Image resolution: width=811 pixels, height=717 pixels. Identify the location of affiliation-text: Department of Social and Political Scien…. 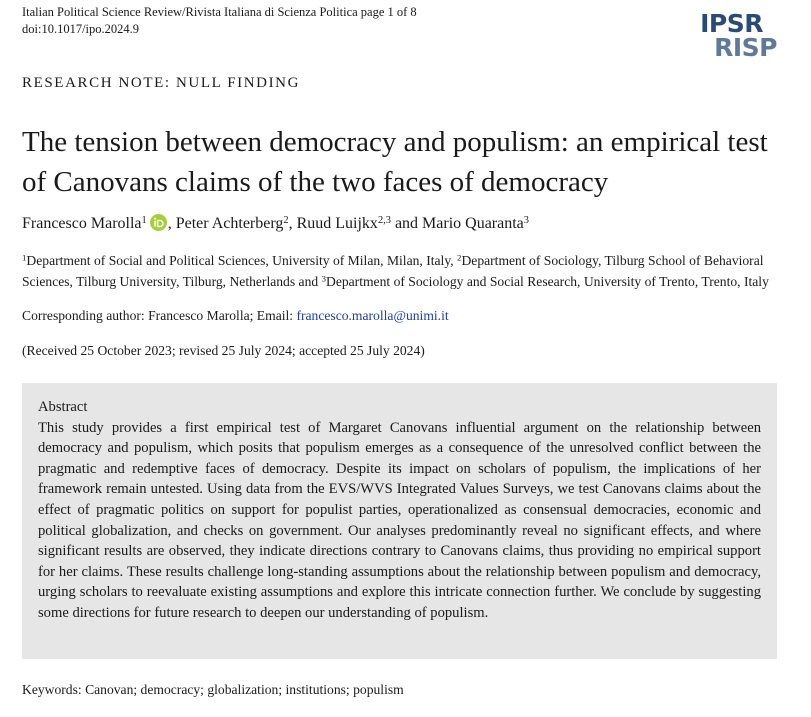
(242, 260).